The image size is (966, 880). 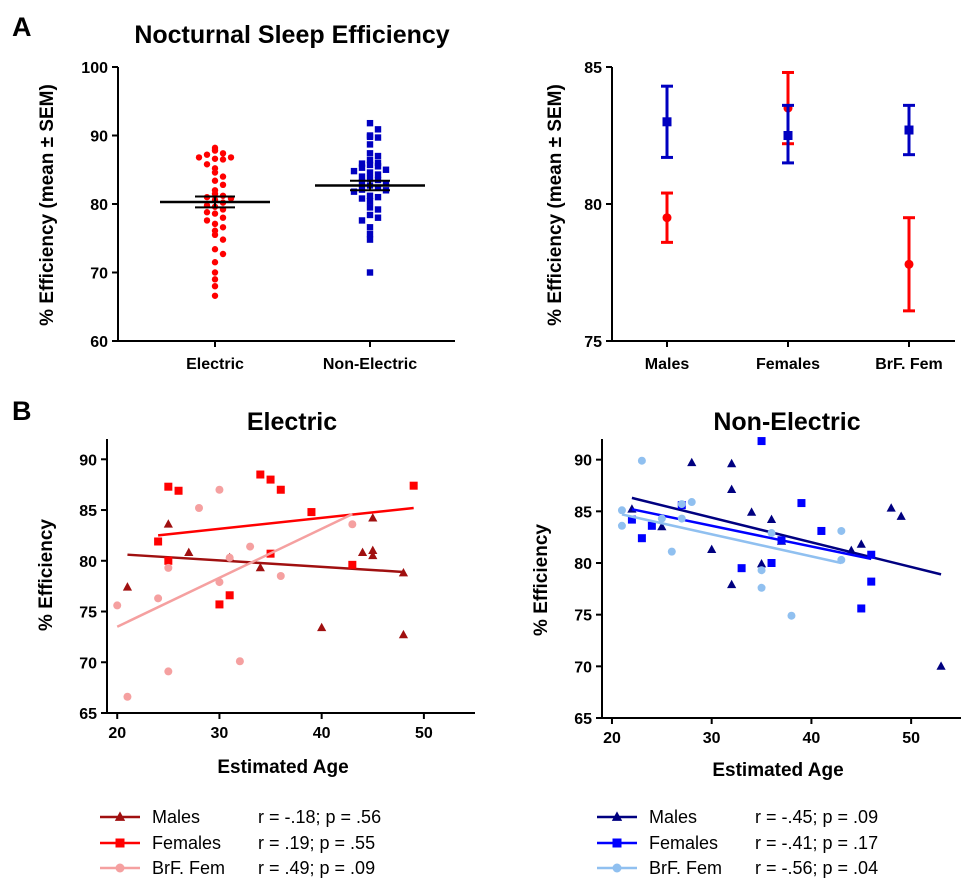 What do you see at coordinates (88, 714) in the screenshot?
I see `y-tick-label: 65` at bounding box center [88, 714].